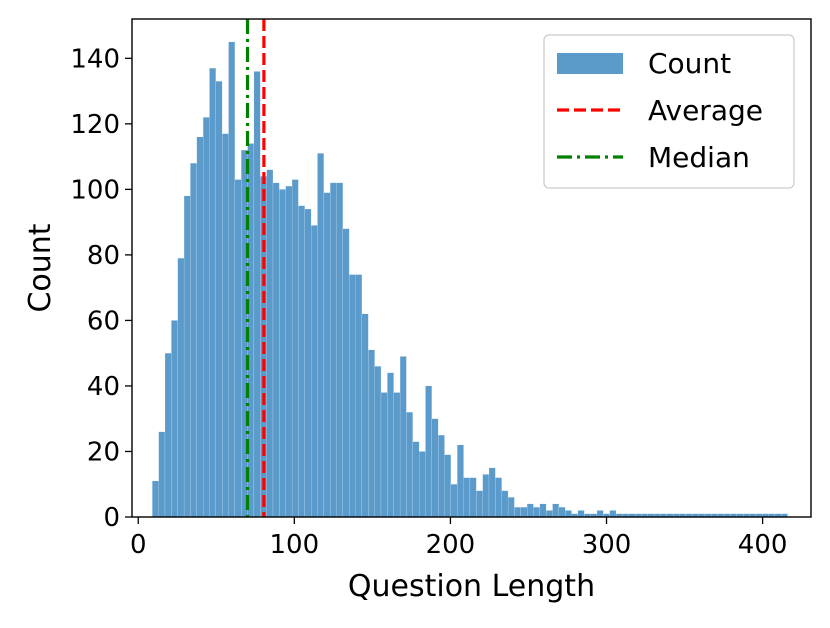 This screenshot has width=830, height=628. I want to click on legend: Count Average Median, so click(669, 111).